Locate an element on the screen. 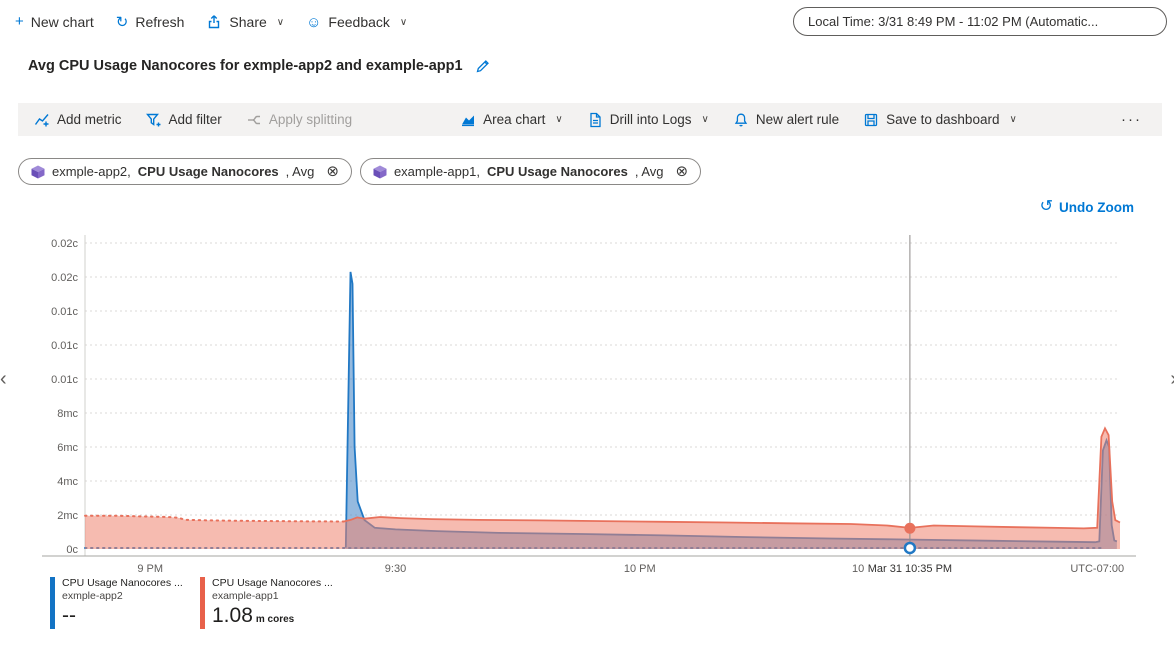 Image resolution: width=1174 pixels, height=646 pixels. svg-text: 4mc is located at coordinates (67, 482).